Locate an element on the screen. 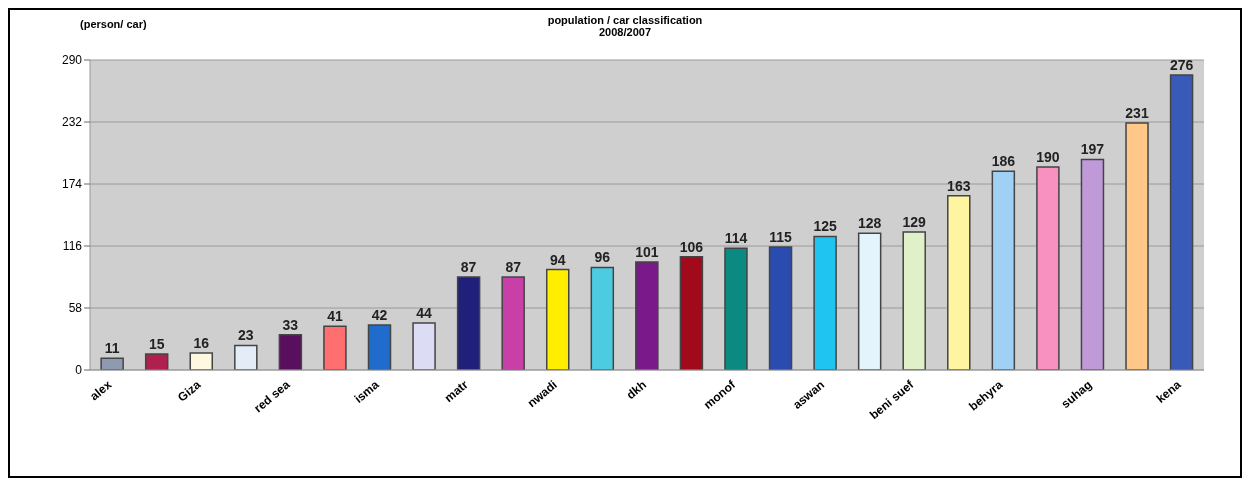  x-tick-label: red sea is located at coordinates (272, 396).